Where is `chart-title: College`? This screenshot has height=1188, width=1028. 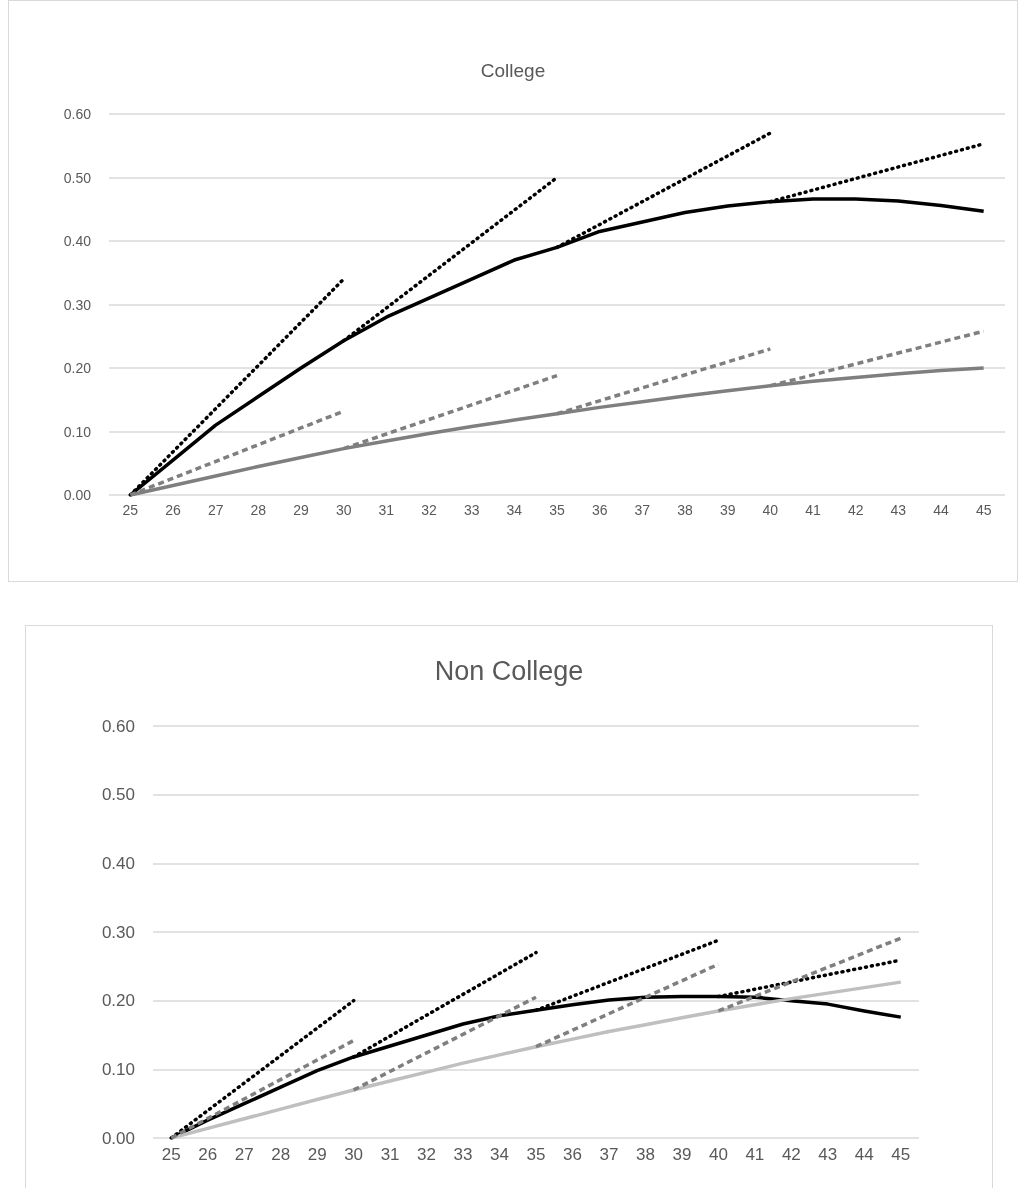 chart-title: College is located at coordinates (513, 70).